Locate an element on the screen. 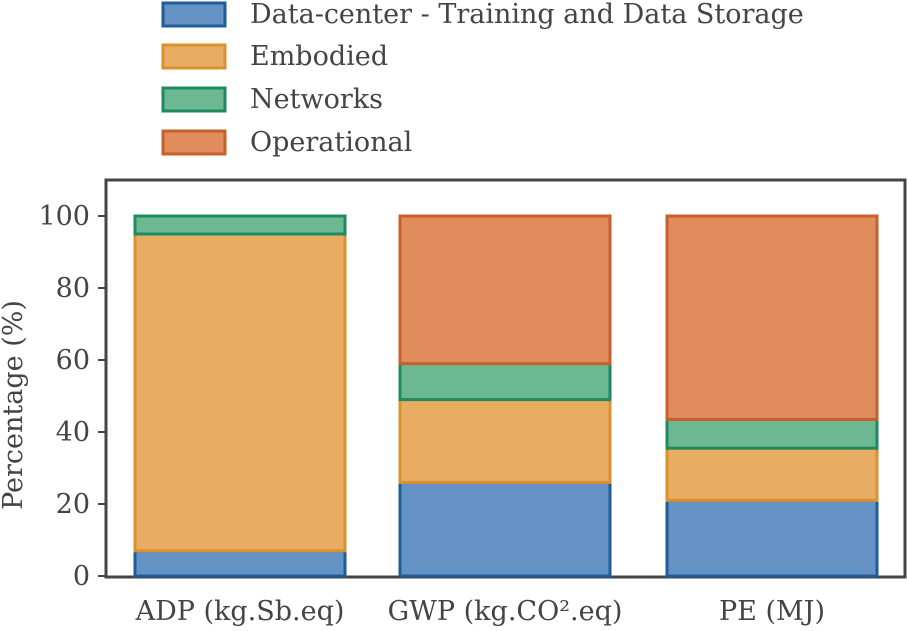  x-tick-label-adp-kg-sb-eq: ADP (kg.Sb.eq) is located at coordinates (240, 611).